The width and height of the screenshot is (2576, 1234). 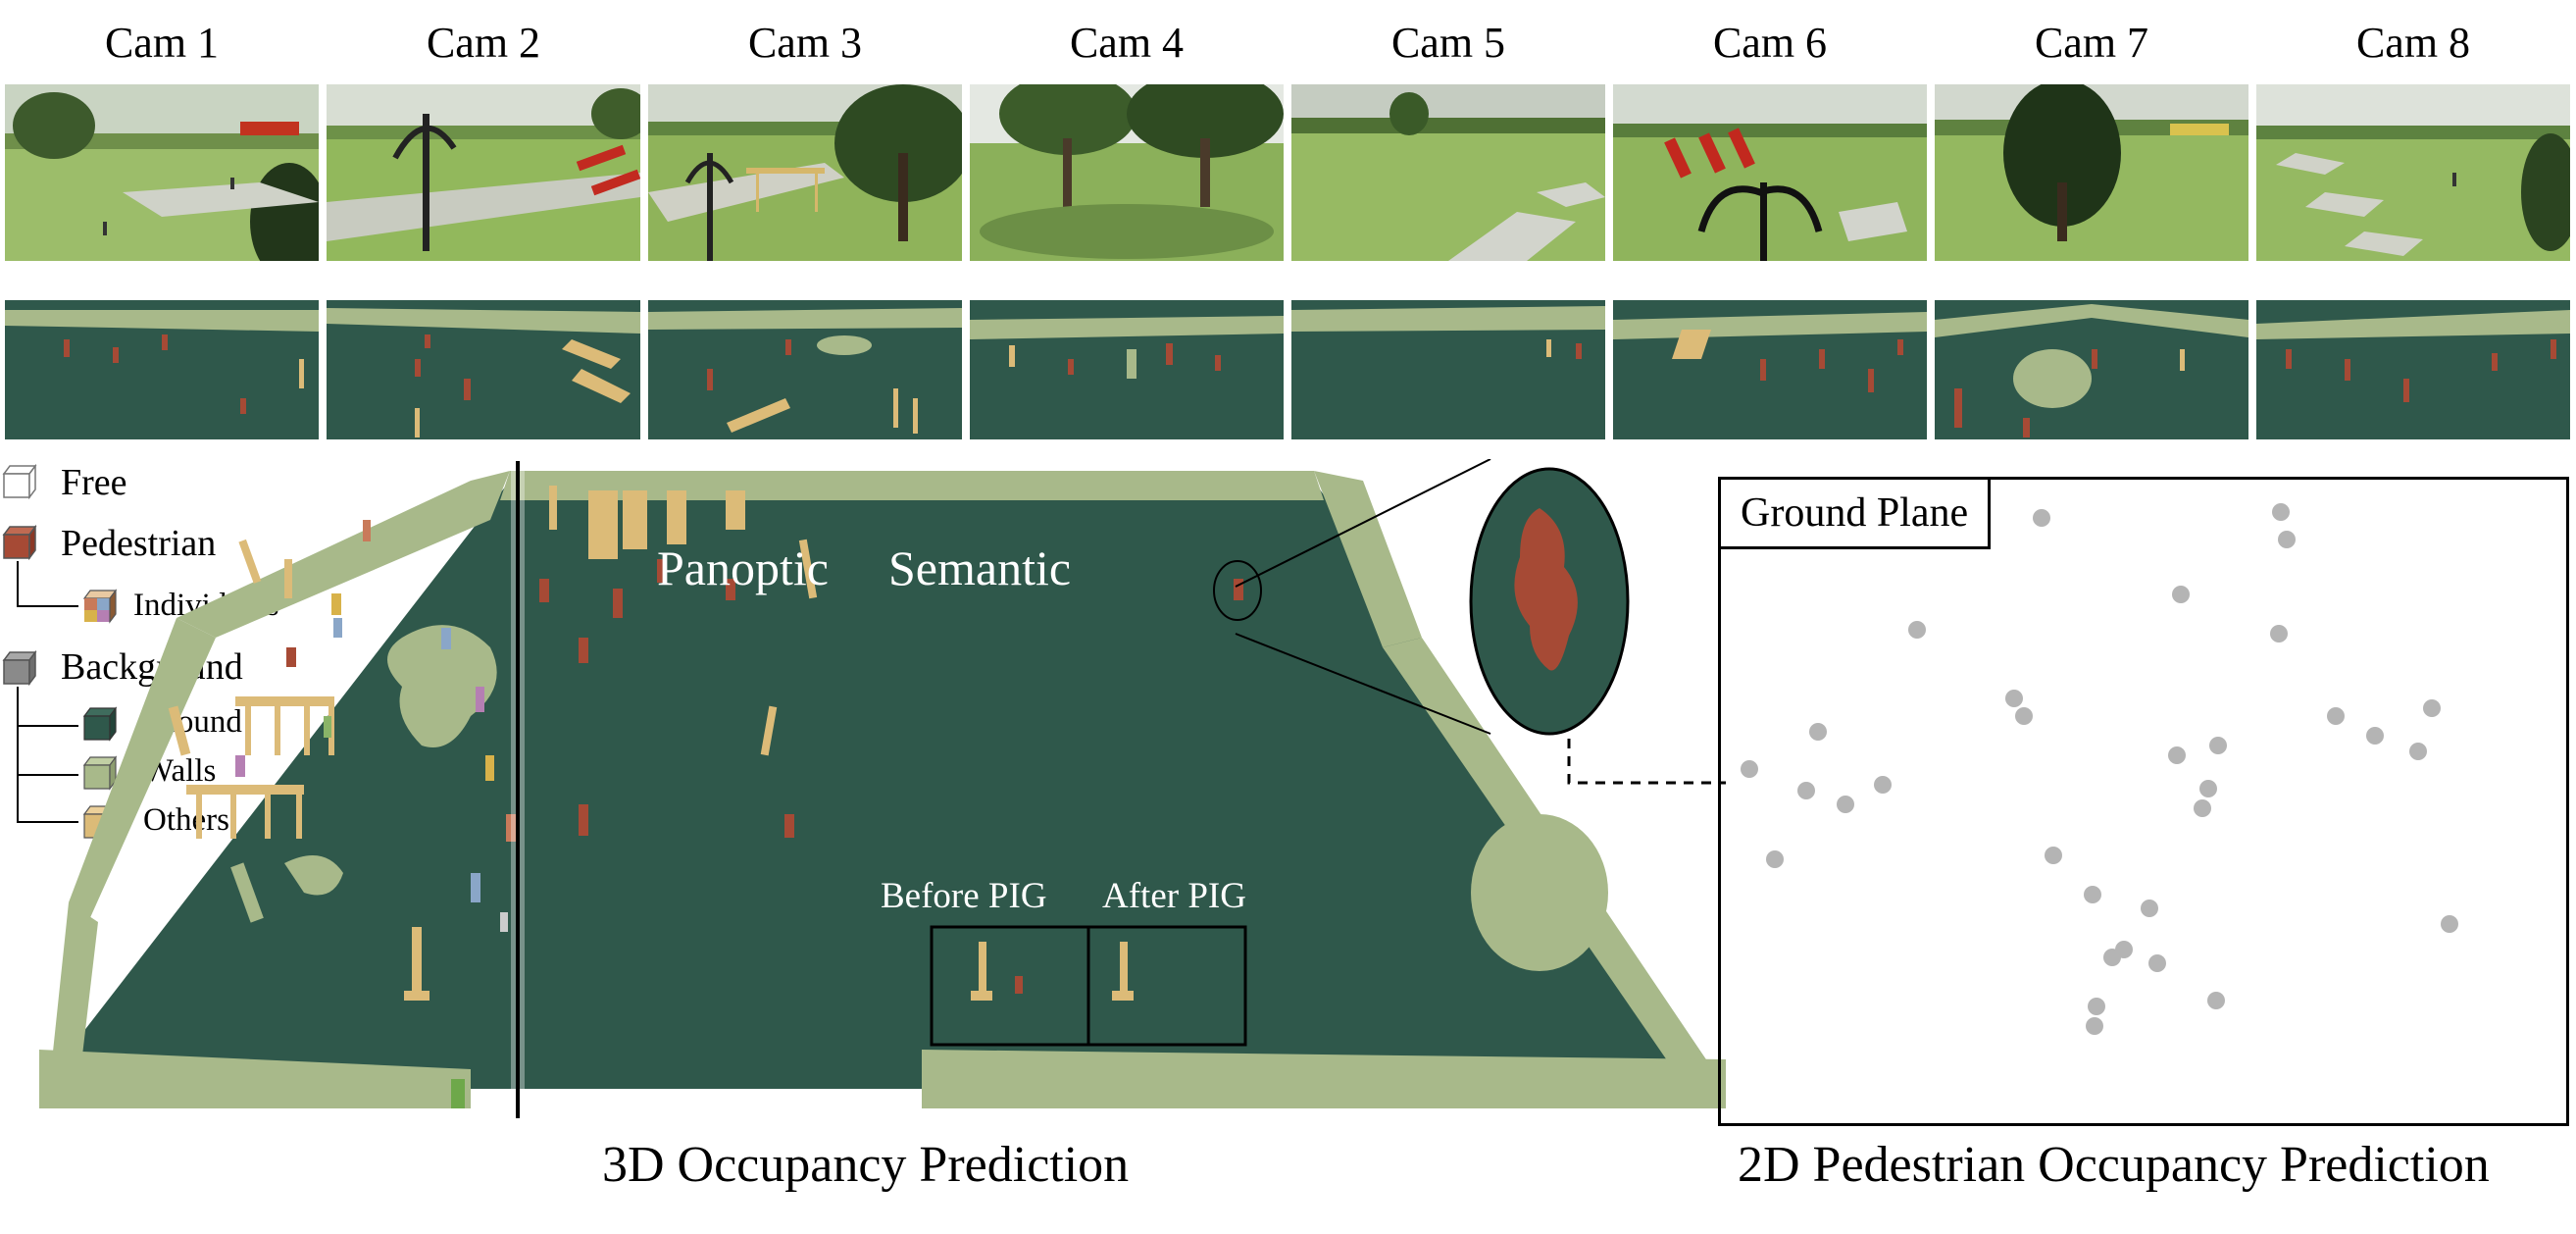 I want to click on cam-label-8: Cam 8, so click(x=2413, y=43).